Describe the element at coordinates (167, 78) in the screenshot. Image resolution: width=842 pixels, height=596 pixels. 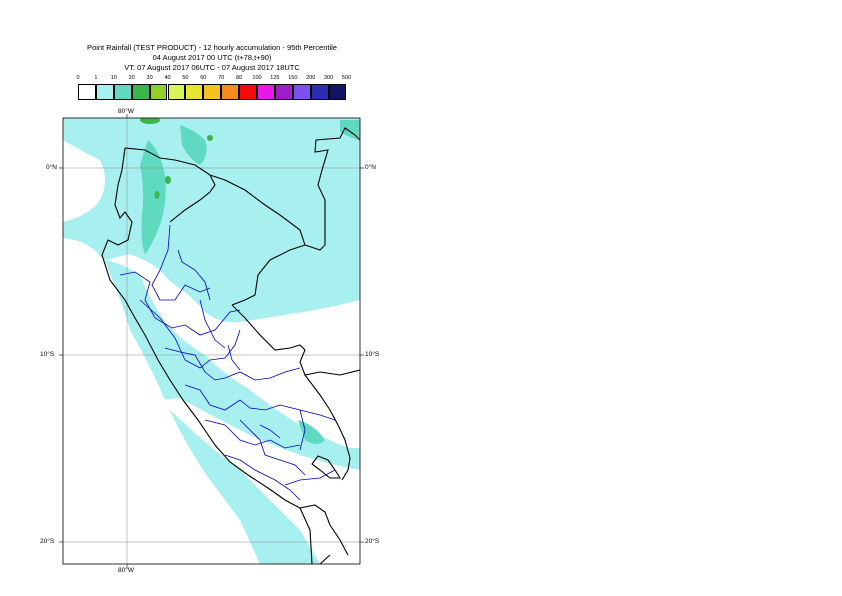
I see `legend-threshold-label: 40` at that location.